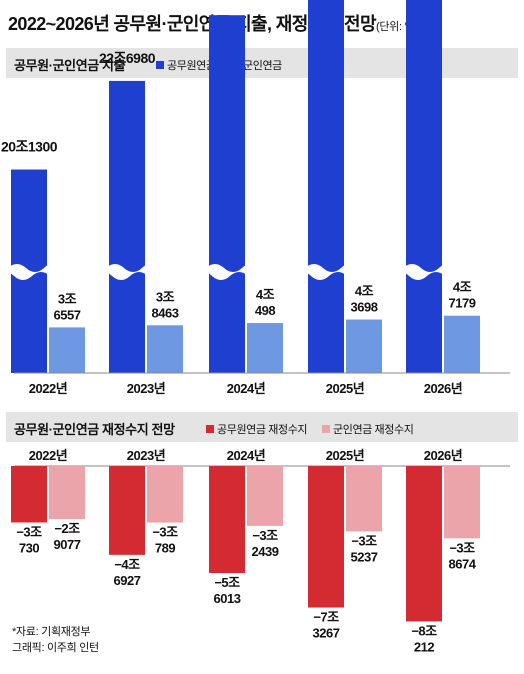 This screenshot has height=674, width=524. Describe the element at coordinates (326, 429) in the screenshot. I see `legend-swatch-military-balance` at that location.